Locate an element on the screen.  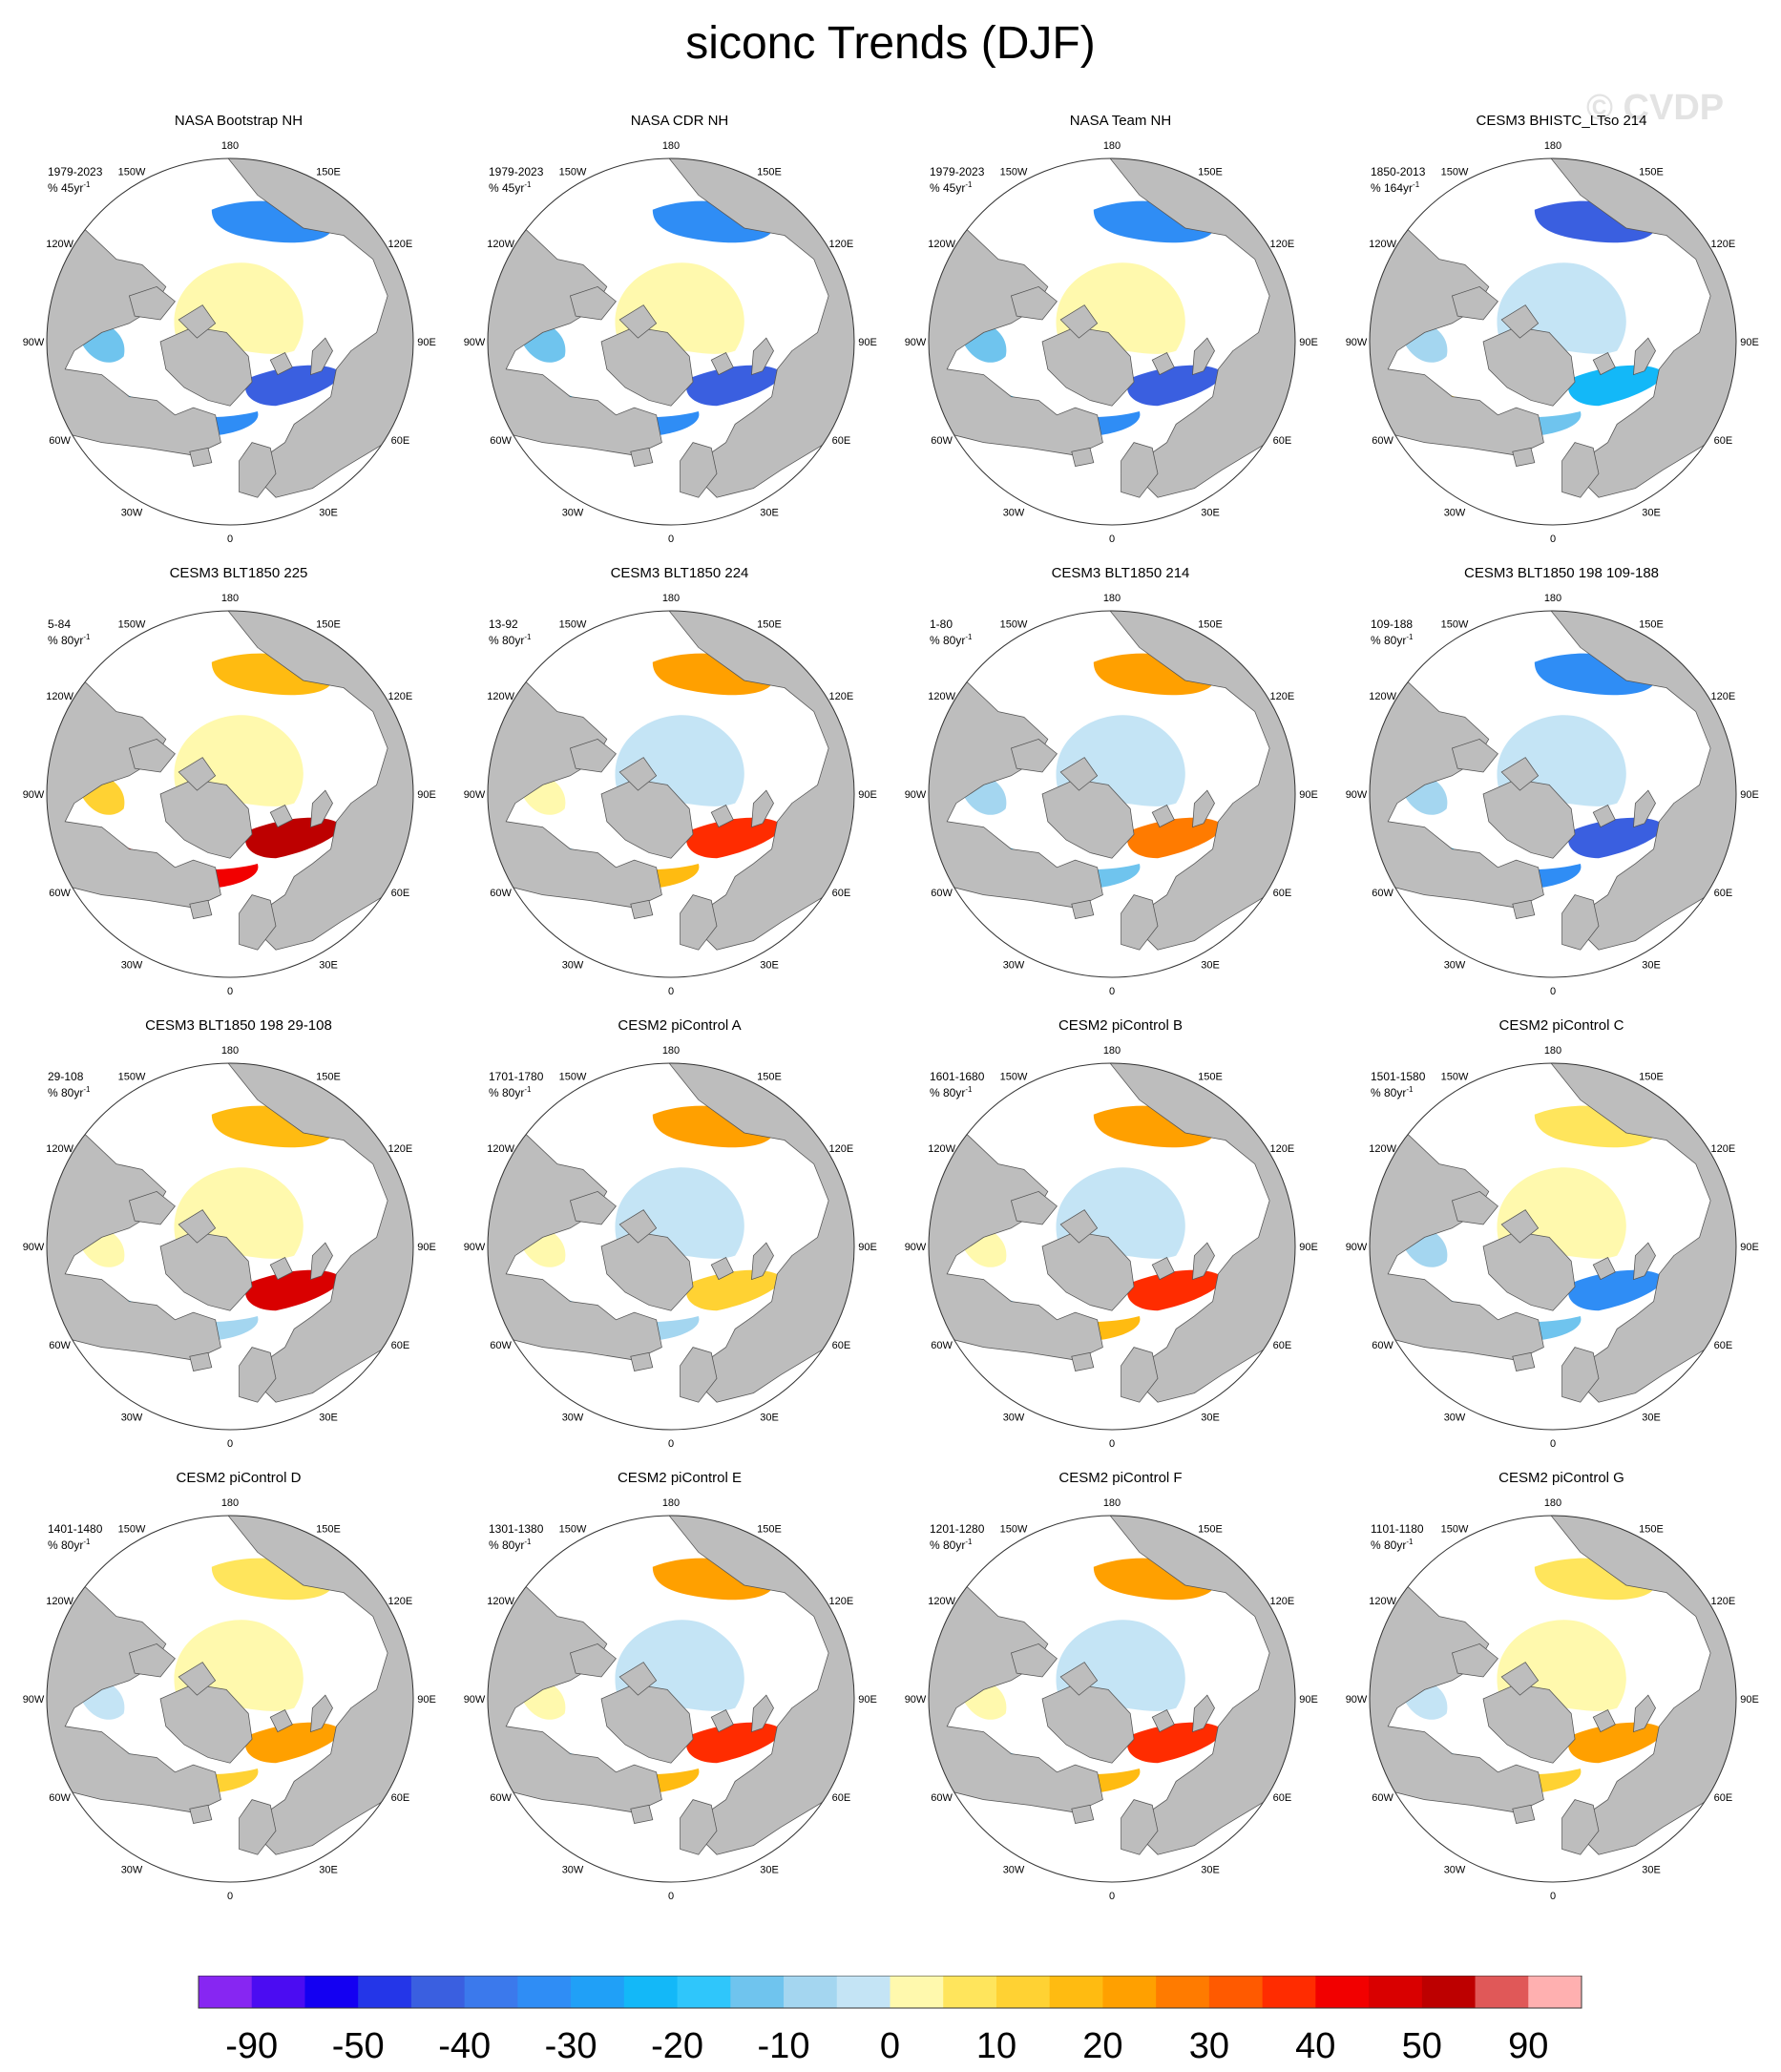
period-years: 1201-1280 is located at coordinates (957, 1529).